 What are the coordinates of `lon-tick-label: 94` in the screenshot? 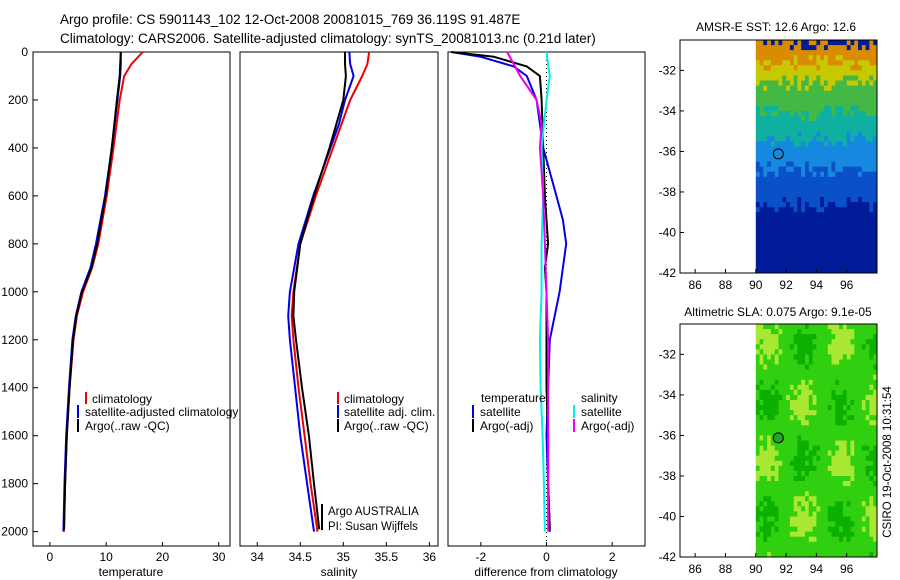 It's located at (817, 285).